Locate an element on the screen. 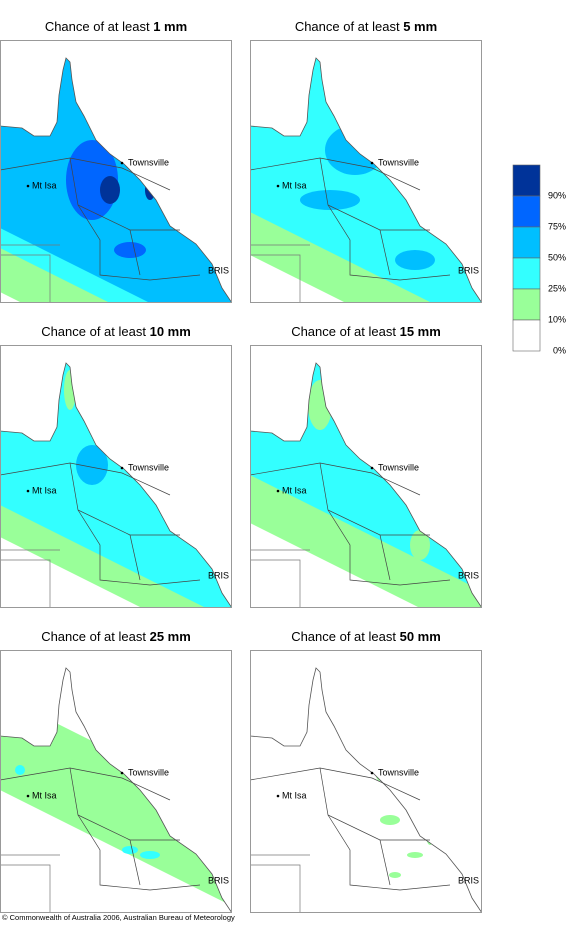  title-amount: 50 mm is located at coordinates (420, 636).